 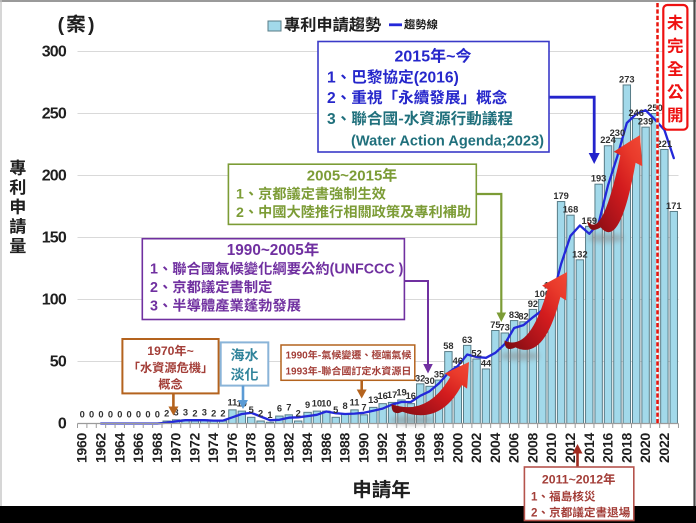 I want to click on svg-text: 193, so click(x=599, y=179).